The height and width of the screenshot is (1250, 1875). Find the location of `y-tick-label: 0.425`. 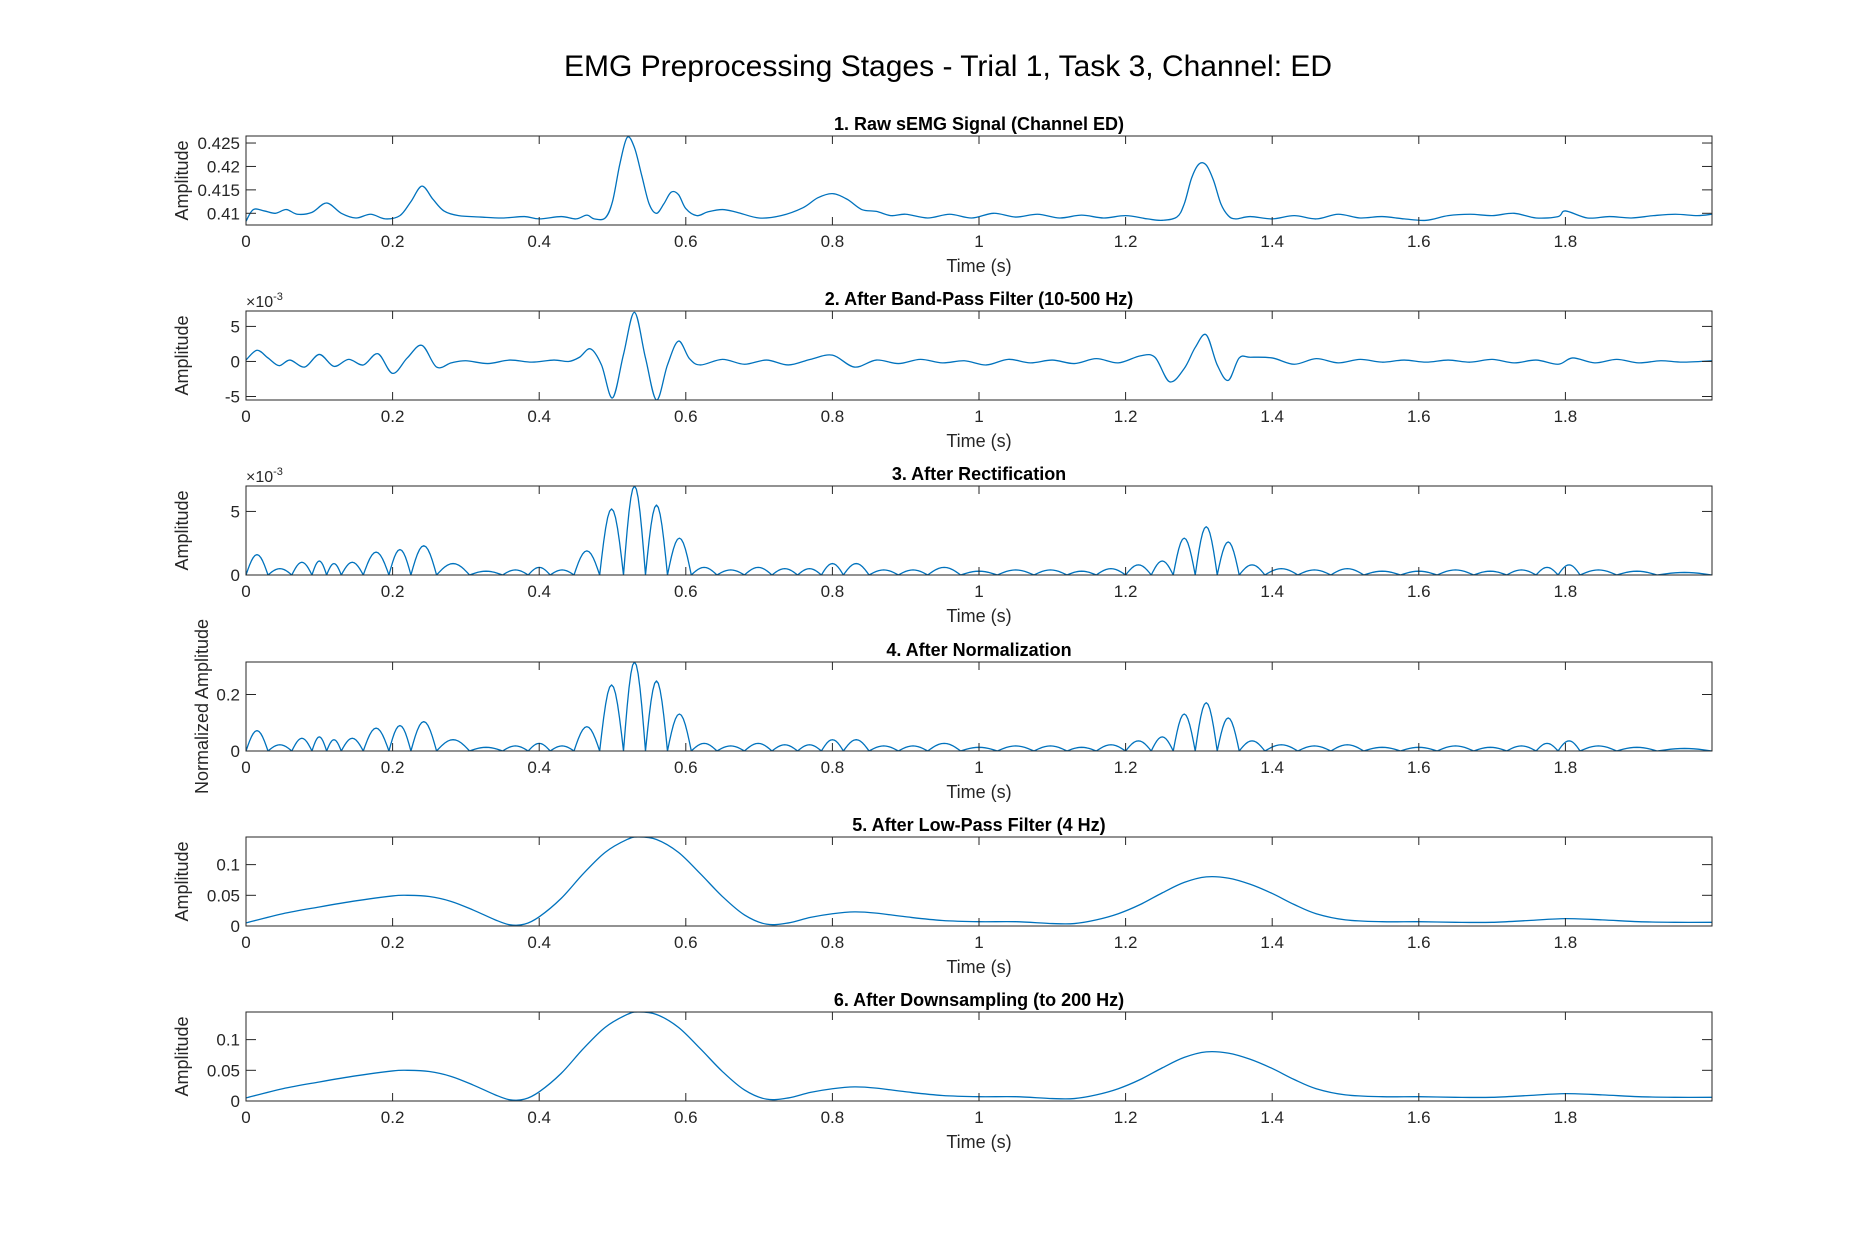

y-tick-label: 0.425 is located at coordinates (218, 143).